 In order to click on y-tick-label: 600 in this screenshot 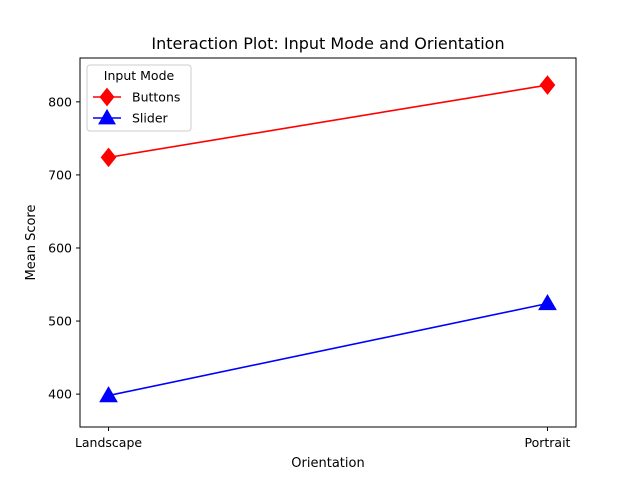, I will do `click(60, 247)`.